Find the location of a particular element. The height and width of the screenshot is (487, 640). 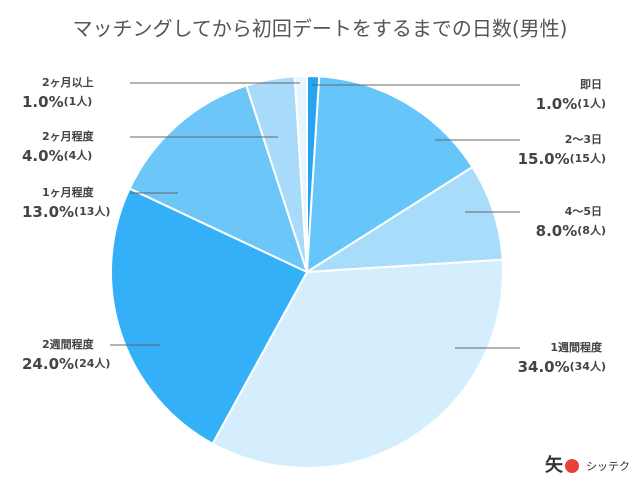

percent-label: 8.0% is located at coordinates (557, 231).